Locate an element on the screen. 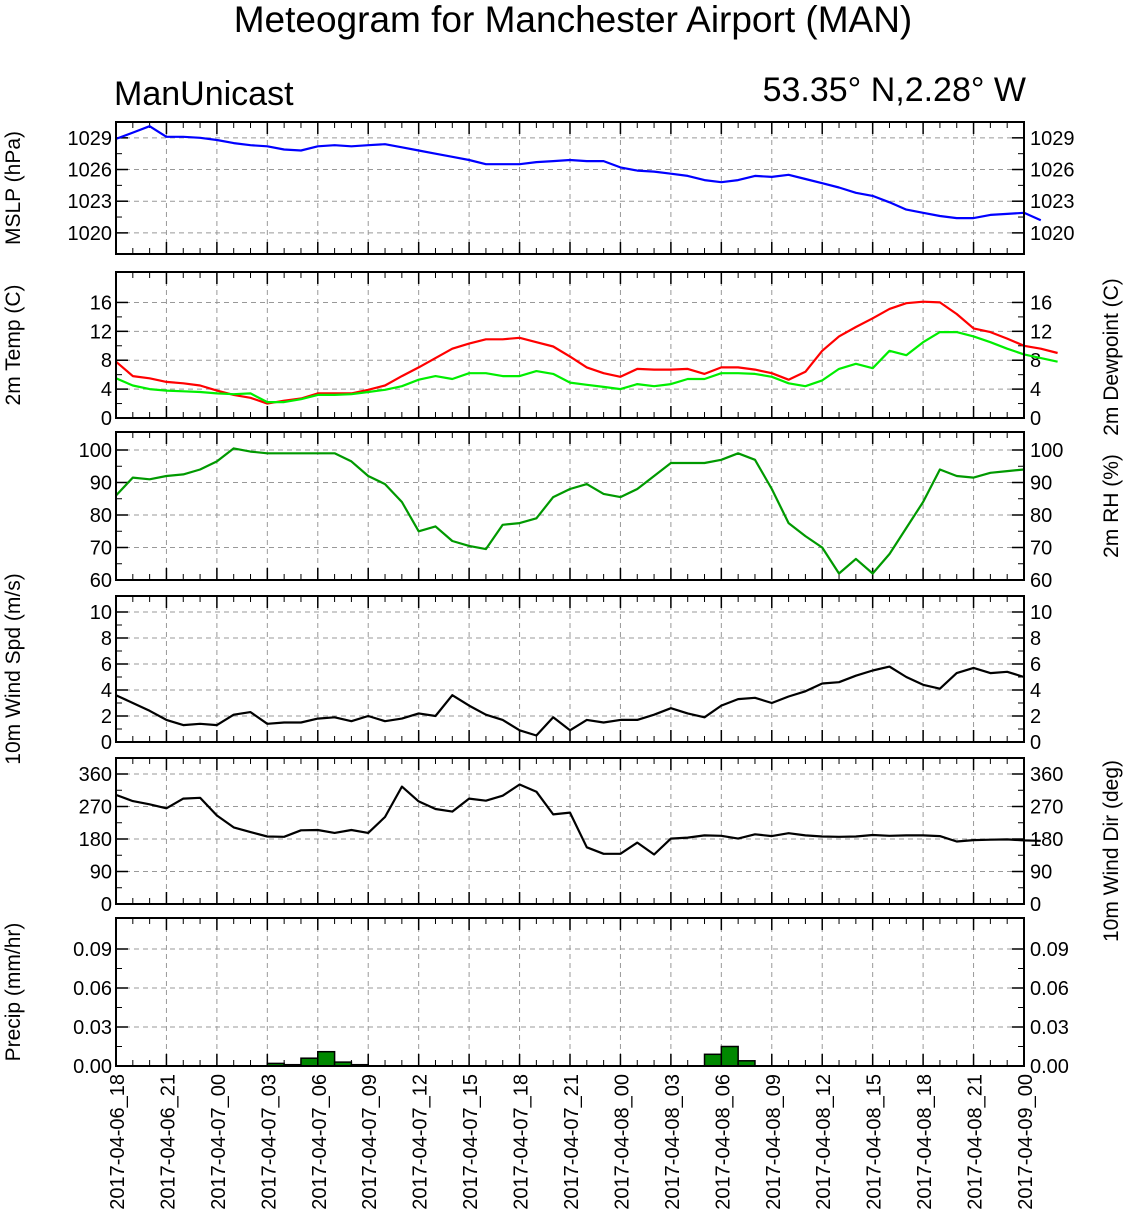  mslp-ytick-label-left: 1026 is located at coordinates (90, 171).